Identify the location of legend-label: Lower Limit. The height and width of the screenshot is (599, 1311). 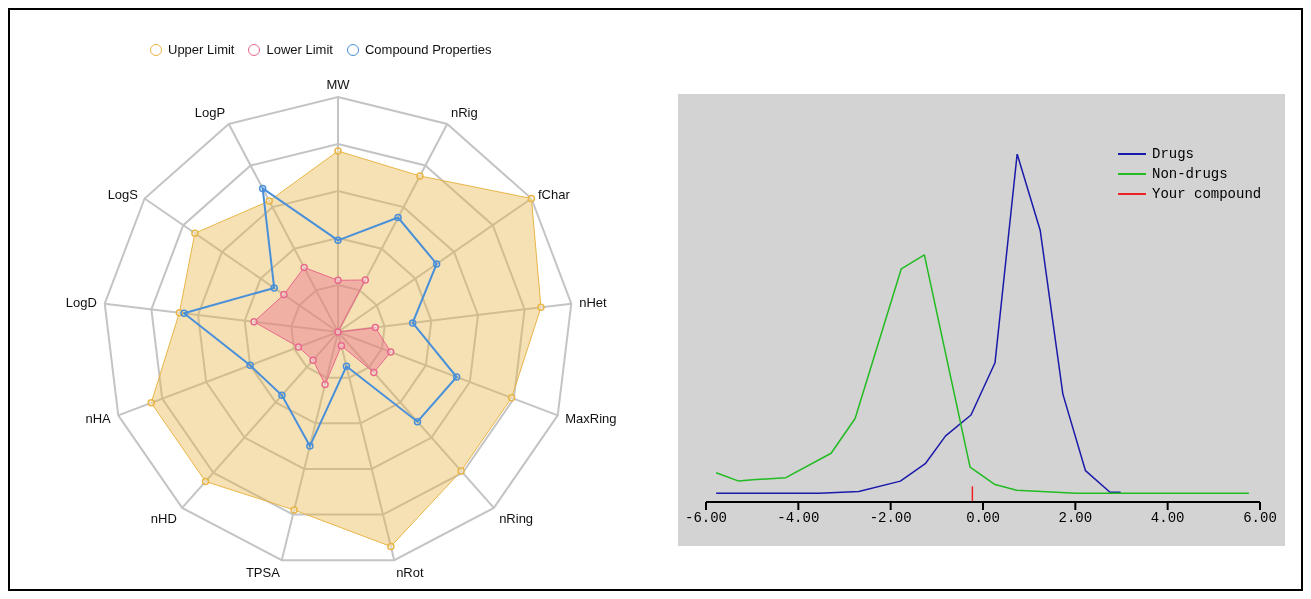
(299, 49).